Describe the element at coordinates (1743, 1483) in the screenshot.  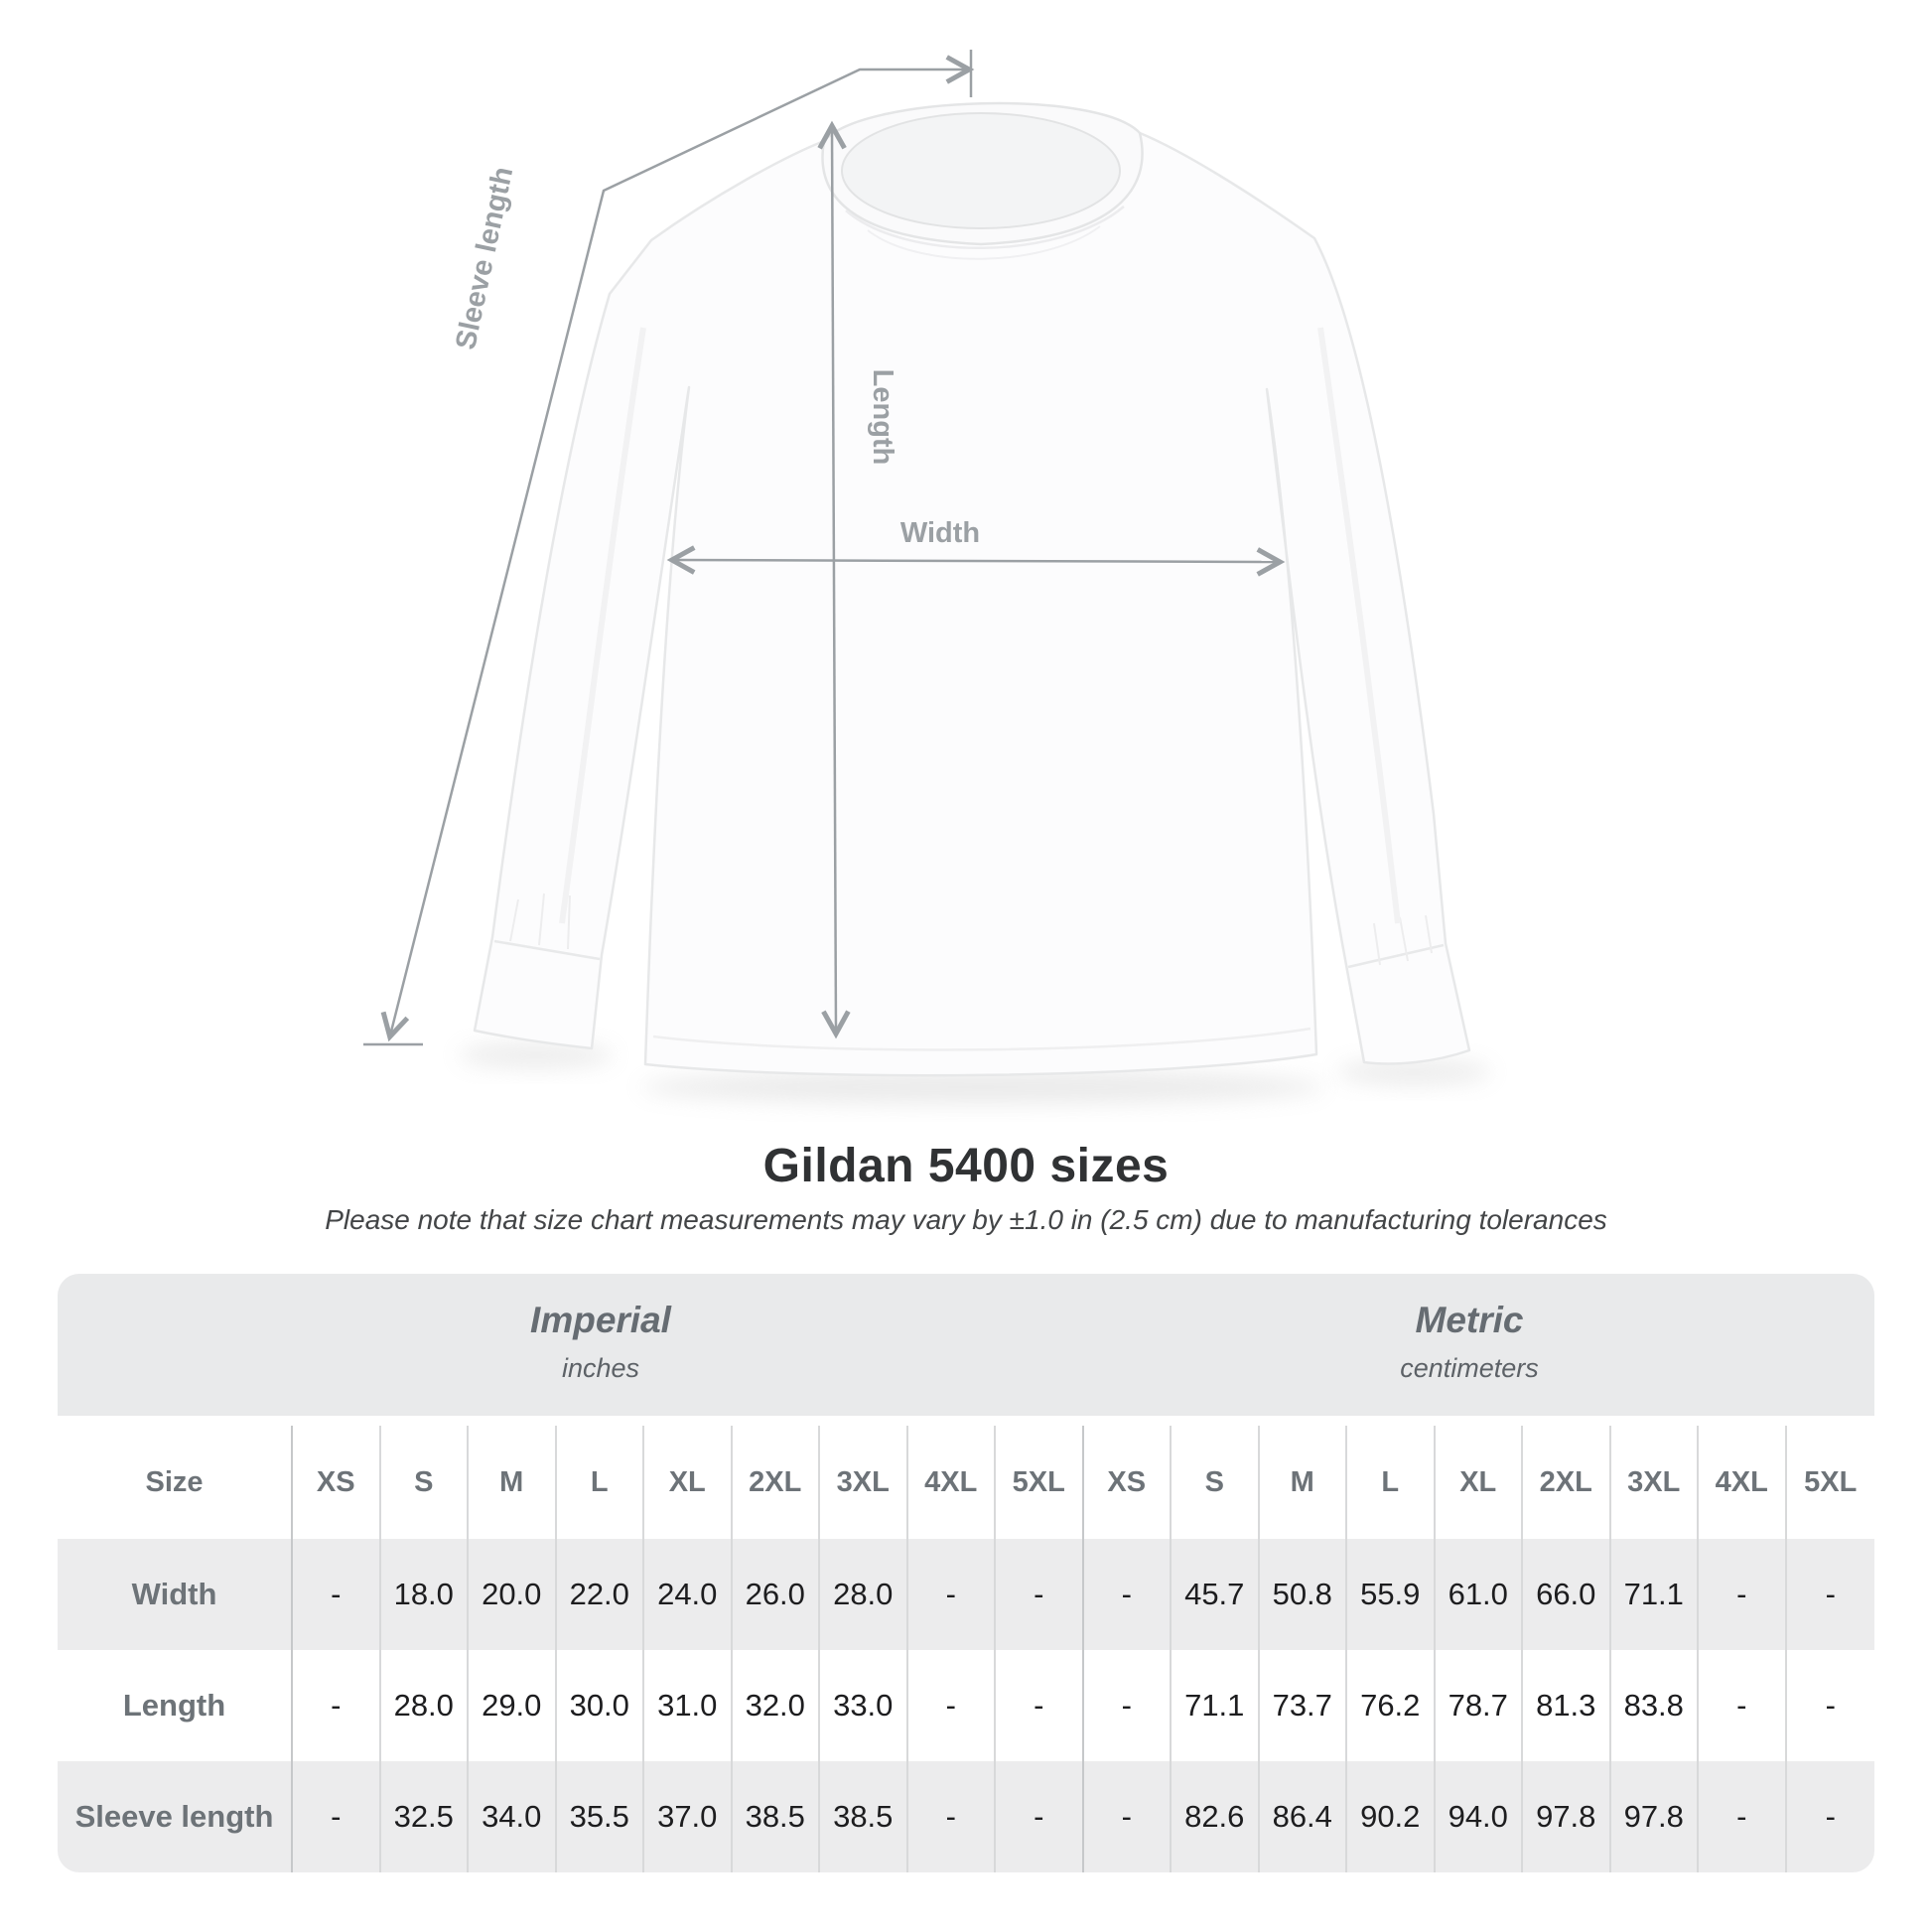
I see `column-header-metric-4xl: 4XL` at that location.